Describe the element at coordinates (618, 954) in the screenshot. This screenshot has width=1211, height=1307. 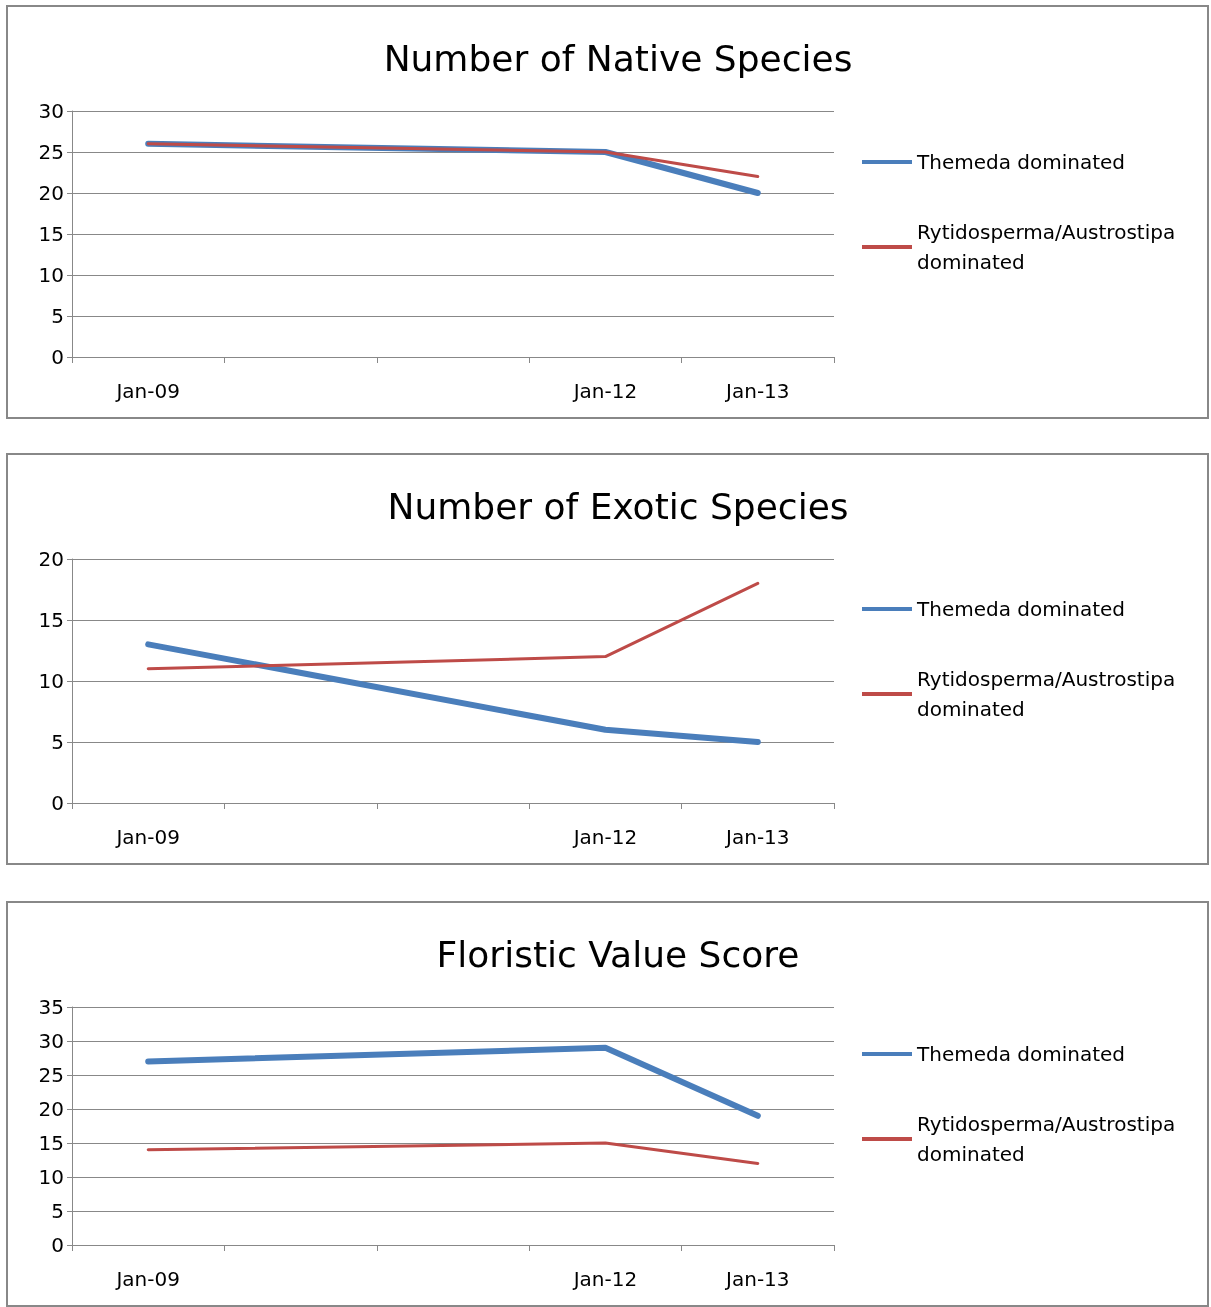
I see `chart-title: Floristic Value Score` at that location.